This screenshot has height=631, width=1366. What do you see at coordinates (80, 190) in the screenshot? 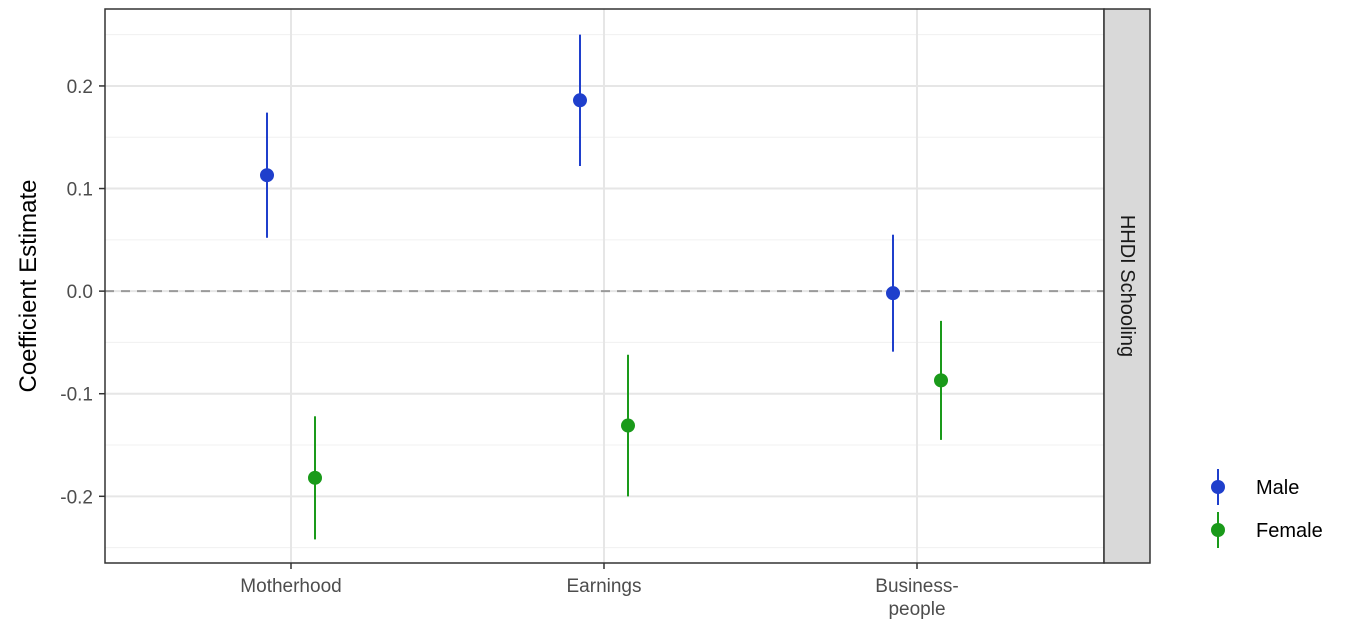
I see `y-tick-label: 0.1` at bounding box center [80, 190].